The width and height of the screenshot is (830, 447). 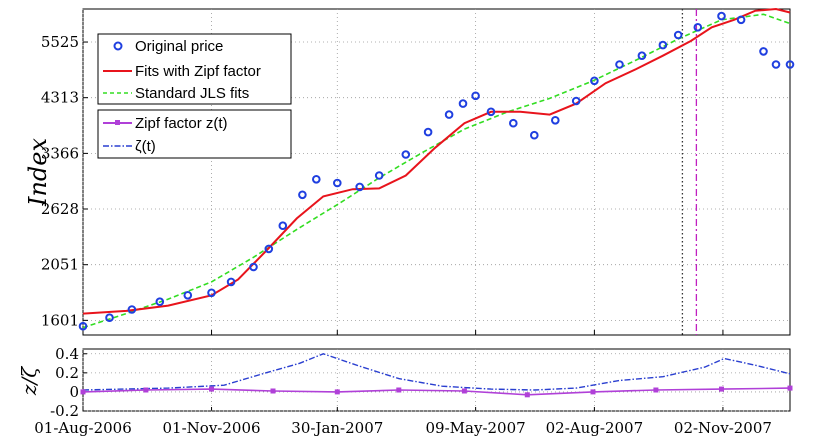 I want to click on legend-label-jls: Standard JLS fits, so click(x=192, y=93).